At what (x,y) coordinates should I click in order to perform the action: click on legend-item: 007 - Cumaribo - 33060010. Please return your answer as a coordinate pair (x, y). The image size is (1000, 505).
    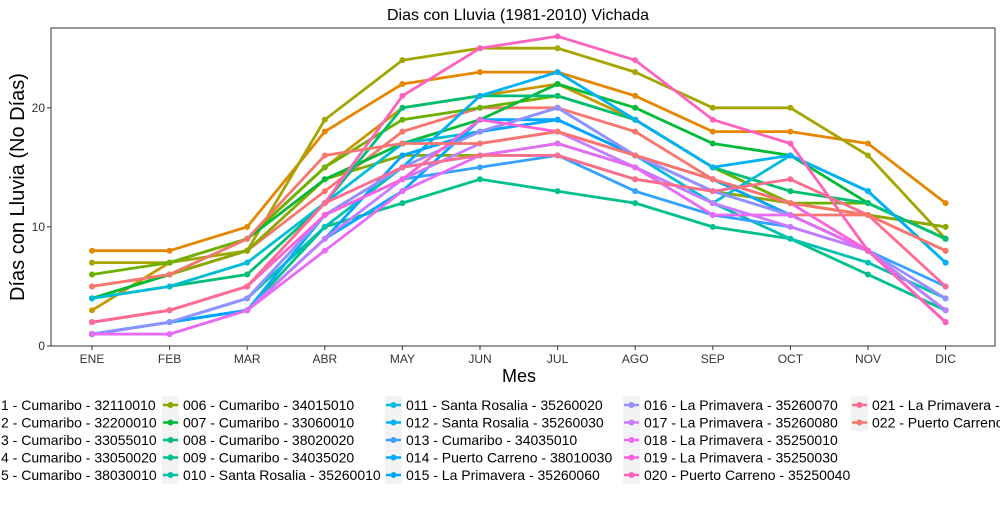
    Looking at the image, I should click on (258, 422).